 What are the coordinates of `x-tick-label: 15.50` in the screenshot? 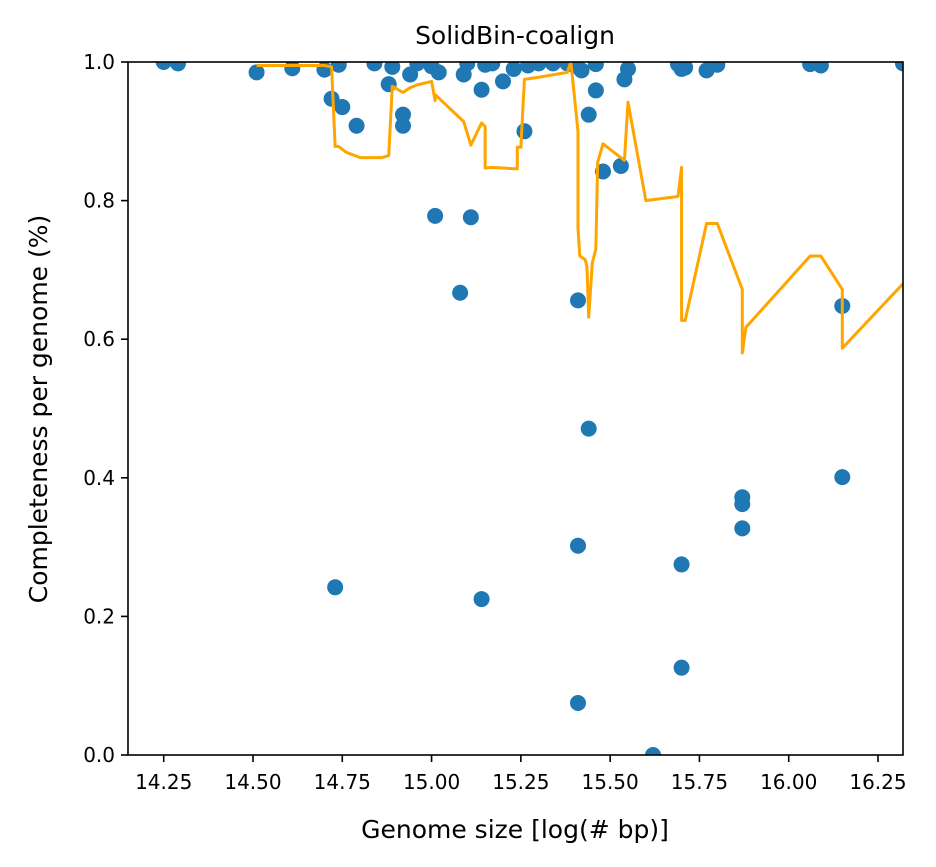 It's located at (610, 782).